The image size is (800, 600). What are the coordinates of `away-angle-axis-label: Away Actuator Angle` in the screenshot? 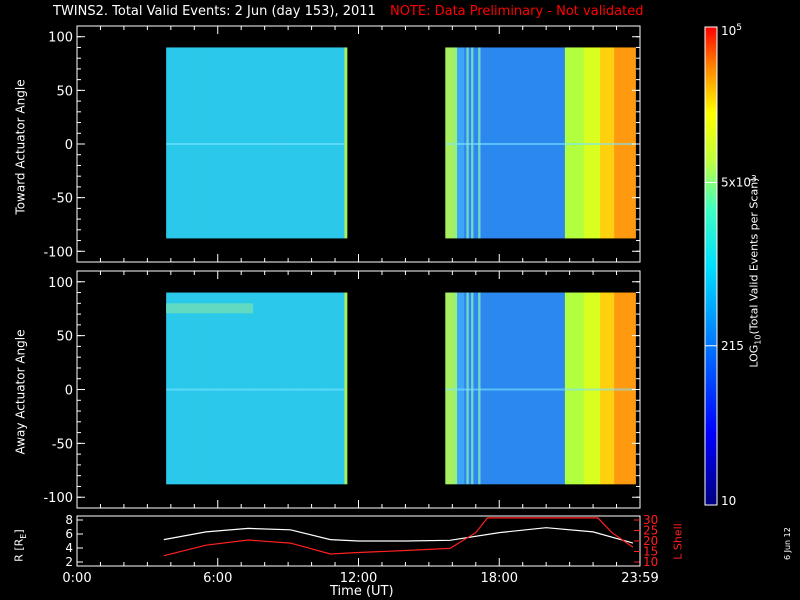 It's located at (20, 392).